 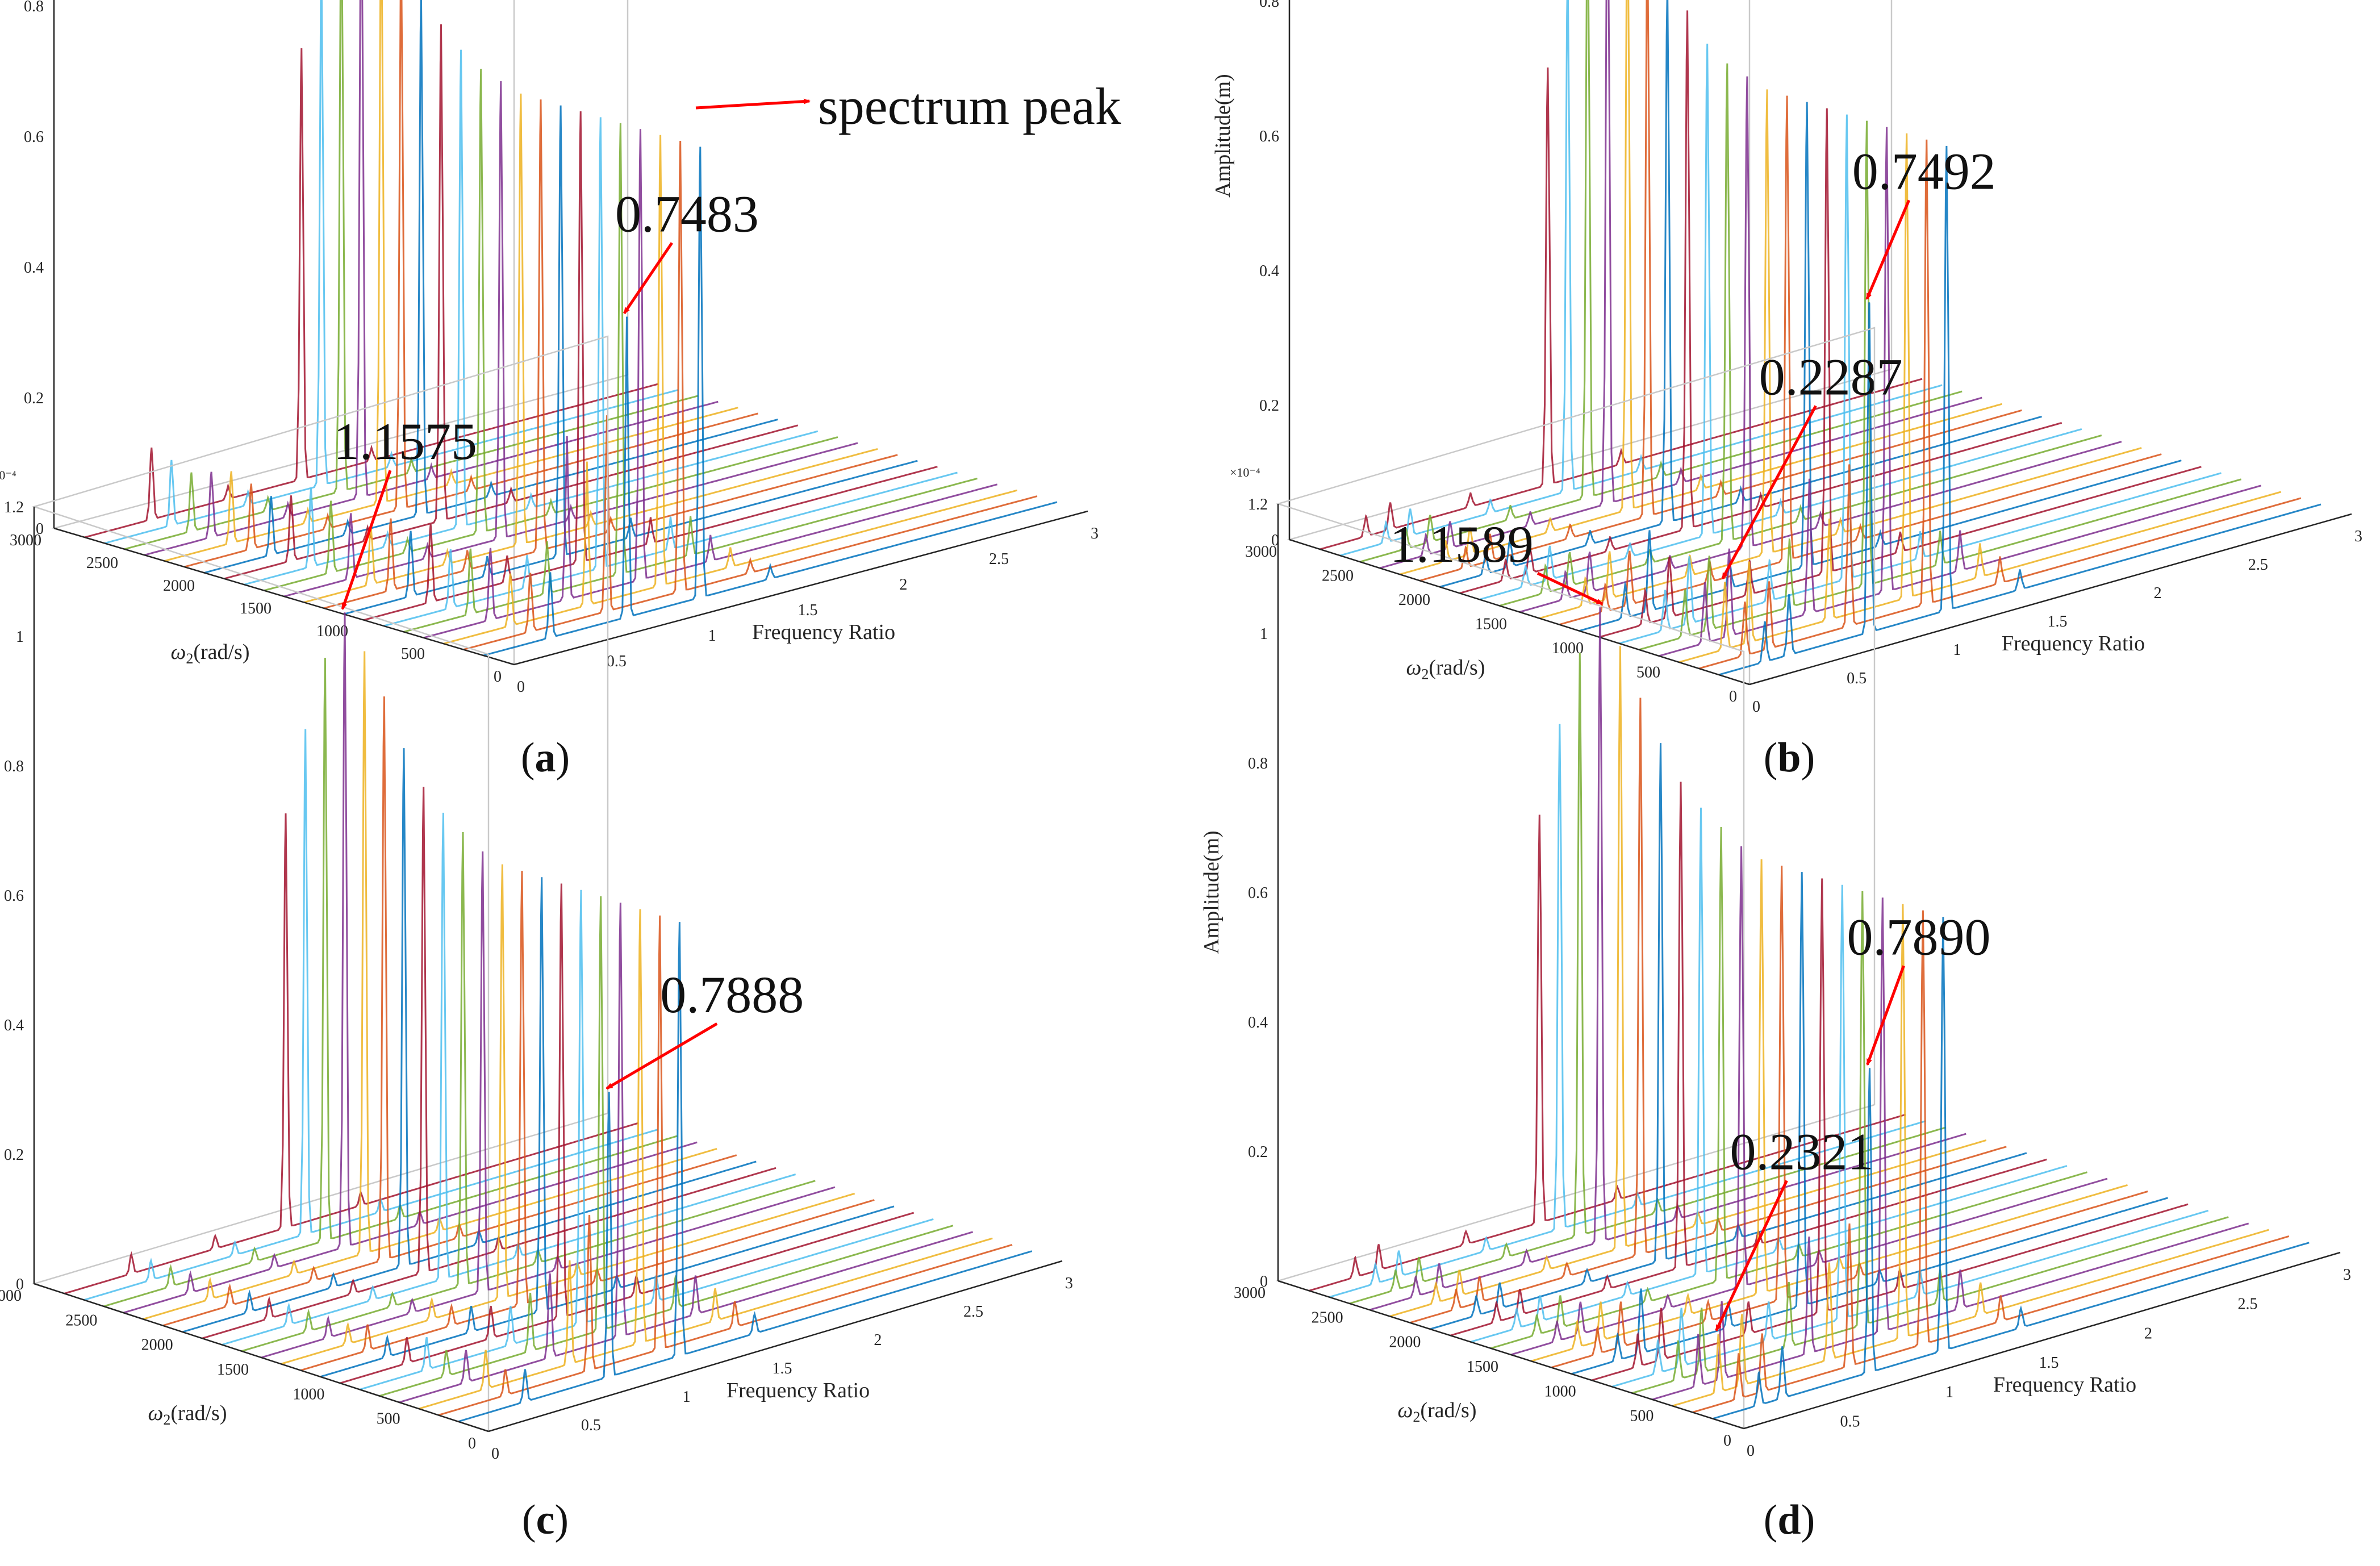 What do you see at coordinates (1756, 707) in the screenshot?
I see `x-tick-label: 0` at bounding box center [1756, 707].